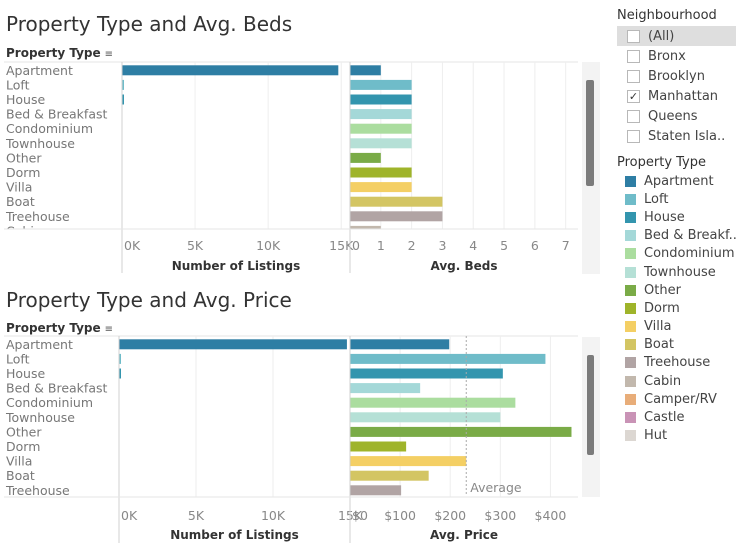 The image size is (736, 553). Describe the element at coordinates (590, 405) in the screenshot. I see `chart2-scroll-thumb` at that location.